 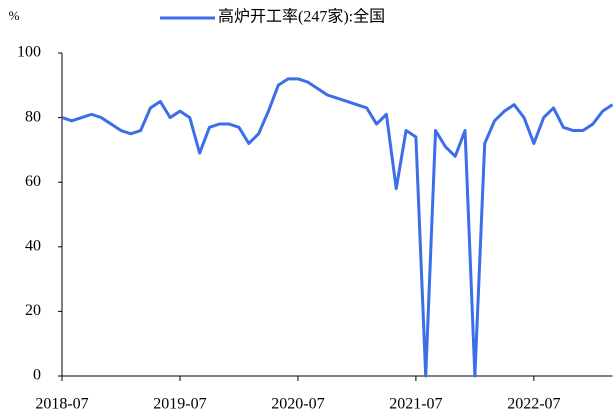 What do you see at coordinates (301, 17) in the screenshot?
I see `legend-label: 高炉开工率(247家):全国` at bounding box center [301, 17].